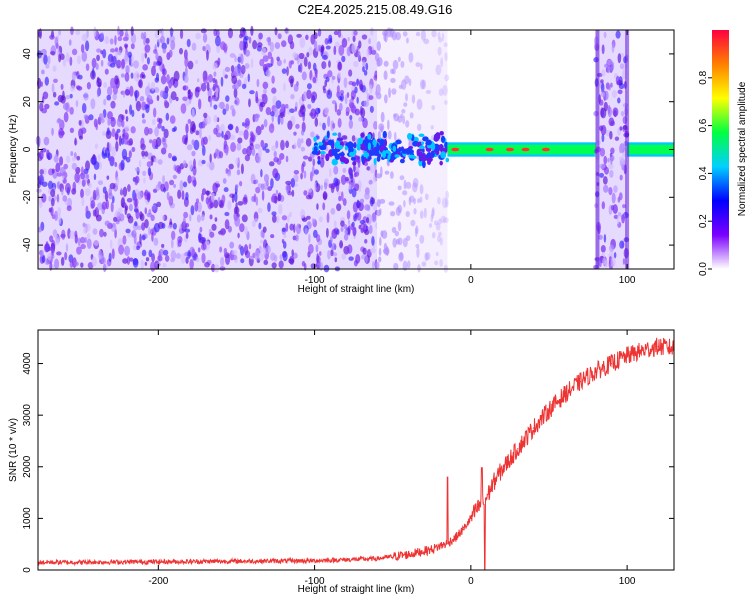 The image size is (750, 600). What do you see at coordinates (13, 450) in the screenshot?
I see `snr-y-label: SNR (10 * v/v)` at bounding box center [13, 450].